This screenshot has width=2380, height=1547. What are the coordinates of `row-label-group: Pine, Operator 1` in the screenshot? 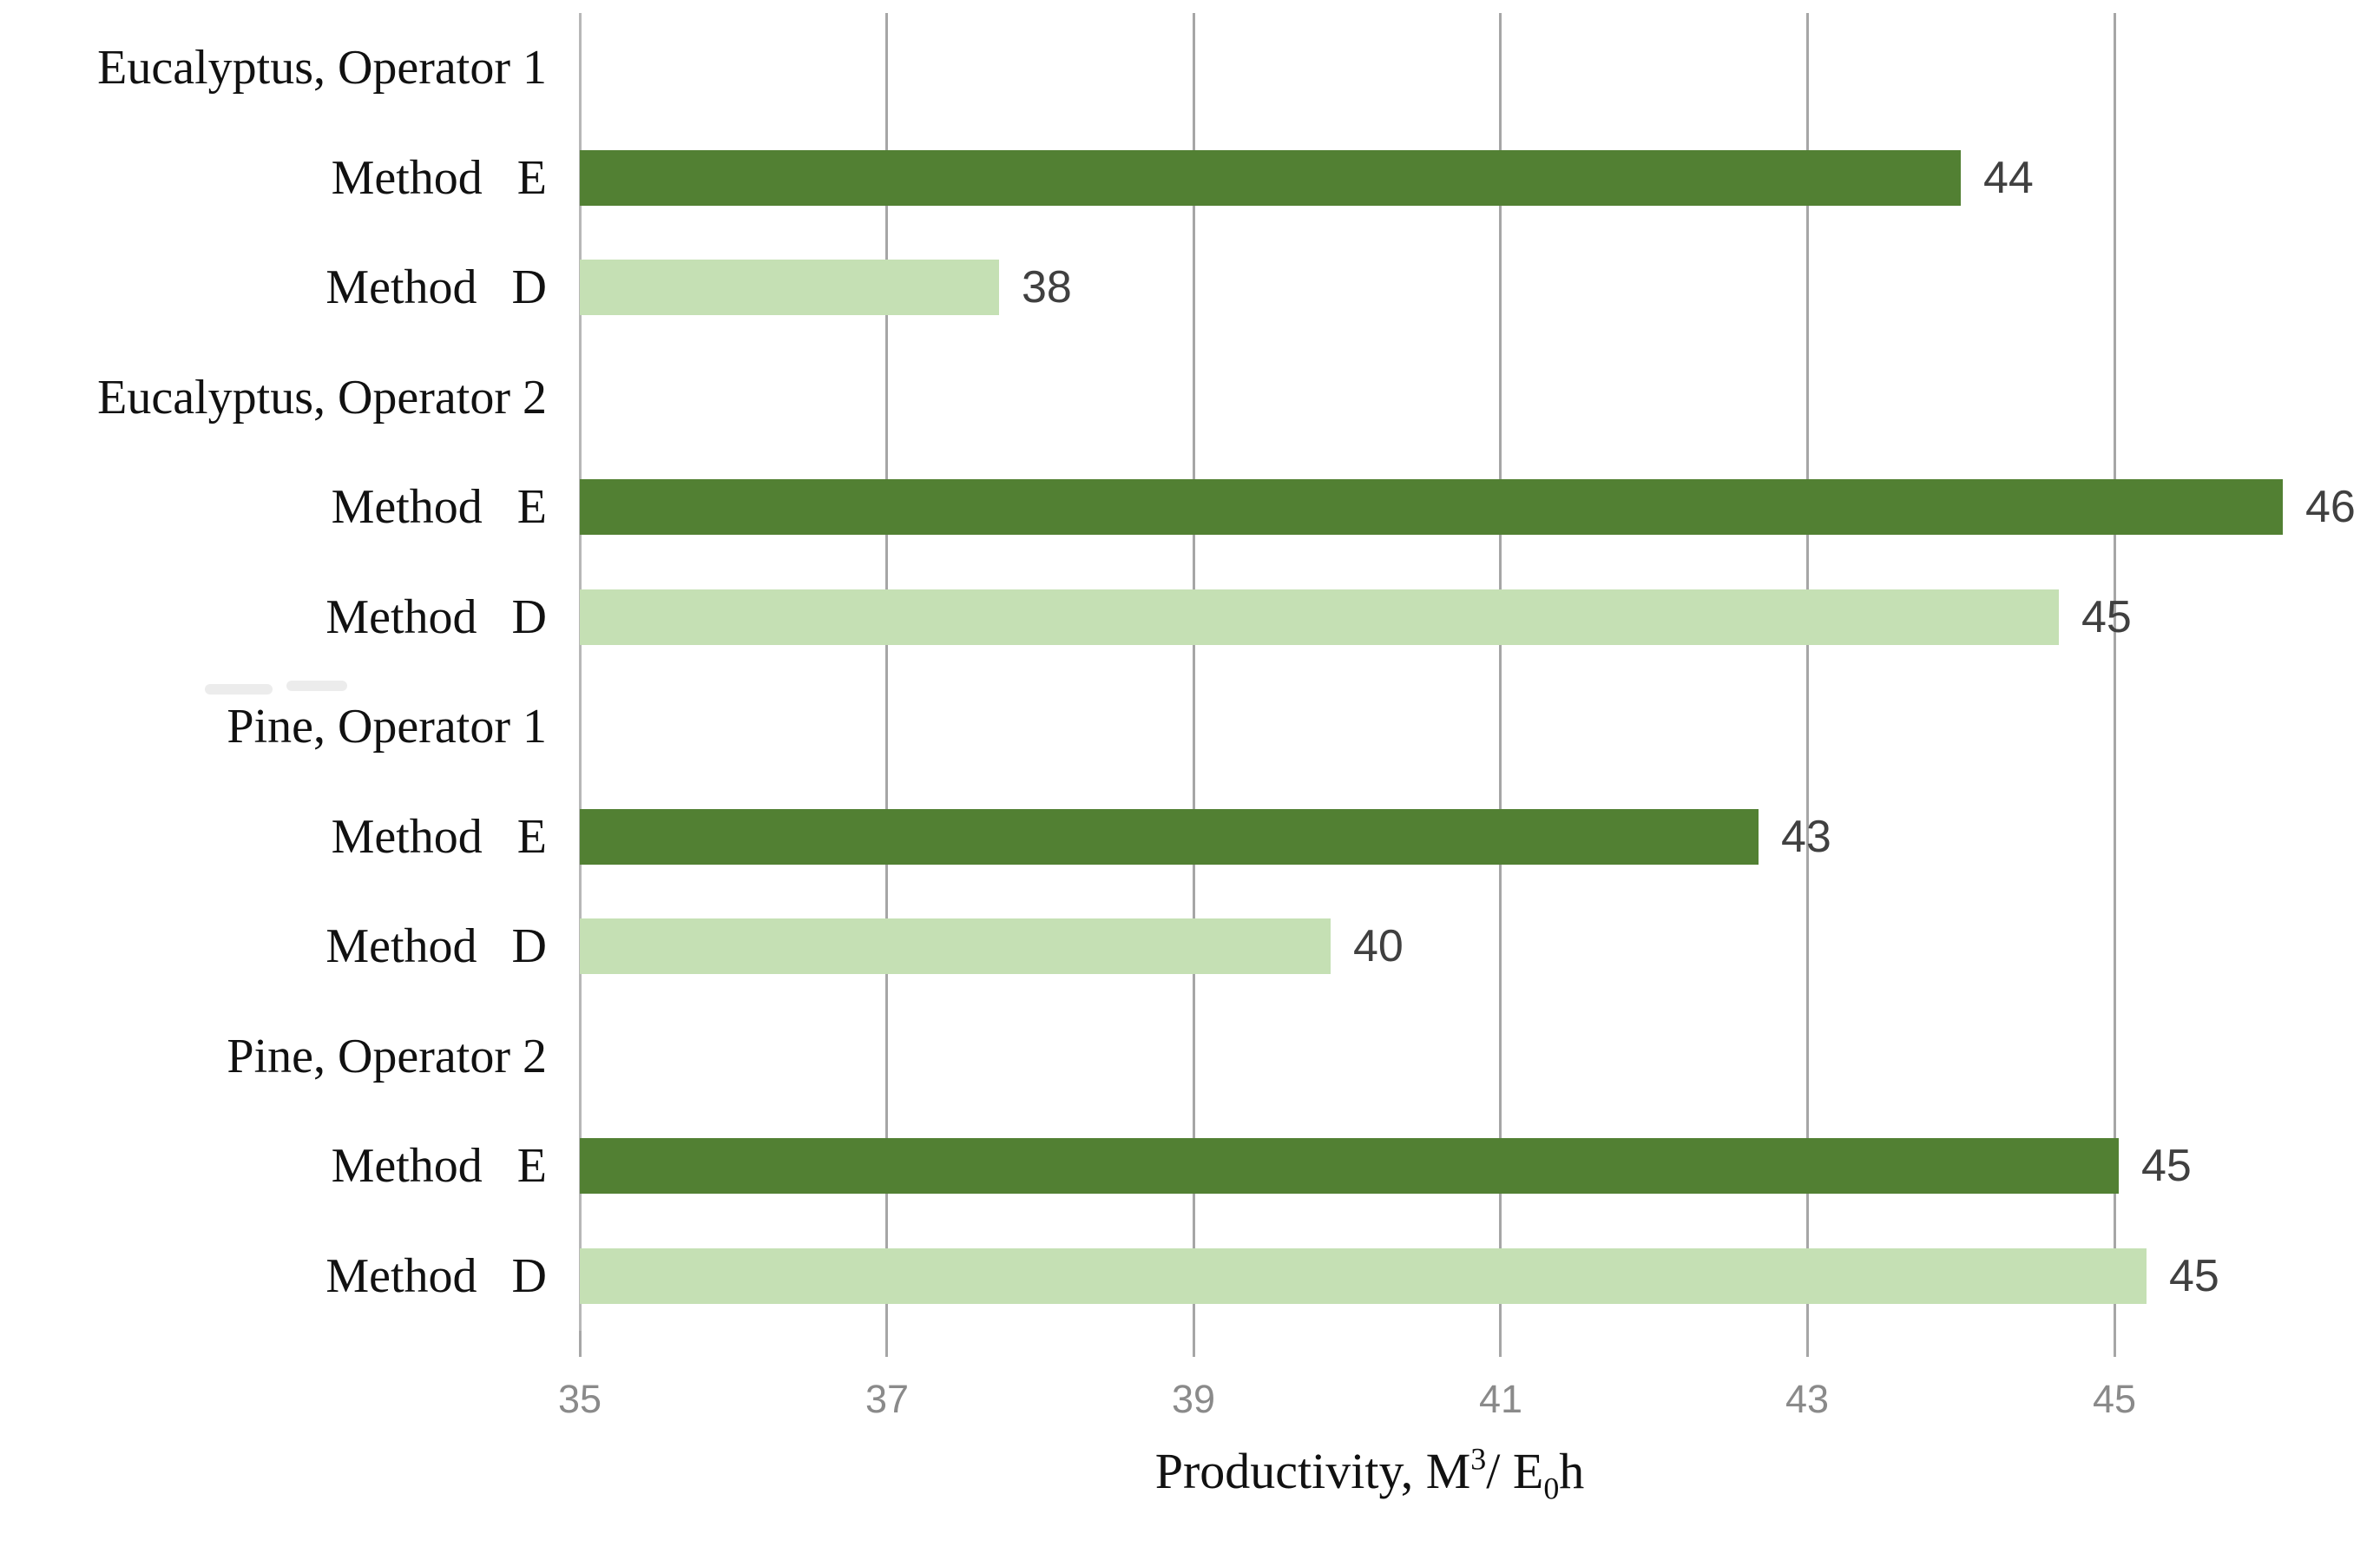 It's located at (387, 727).